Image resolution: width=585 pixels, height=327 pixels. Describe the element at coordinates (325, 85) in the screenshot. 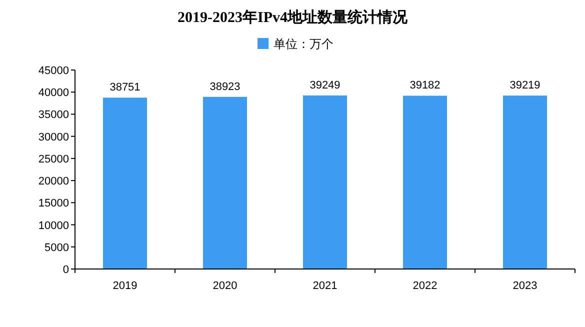

I see `data-label: 39249` at that location.